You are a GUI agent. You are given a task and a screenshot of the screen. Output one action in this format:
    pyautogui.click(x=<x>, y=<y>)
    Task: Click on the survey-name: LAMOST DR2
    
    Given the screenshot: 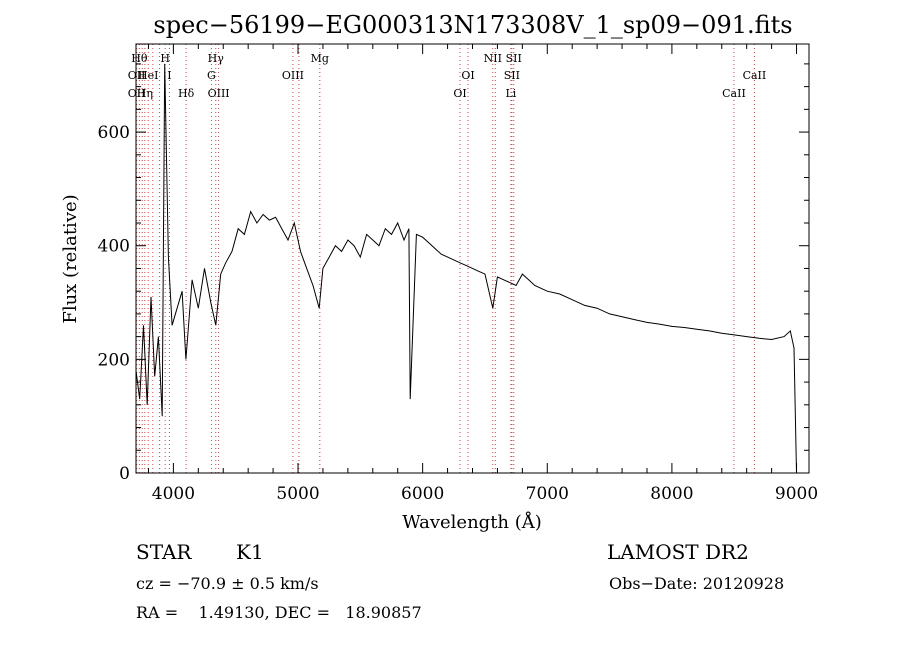 What is the action you would take?
    pyautogui.click(x=678, y=552)
    